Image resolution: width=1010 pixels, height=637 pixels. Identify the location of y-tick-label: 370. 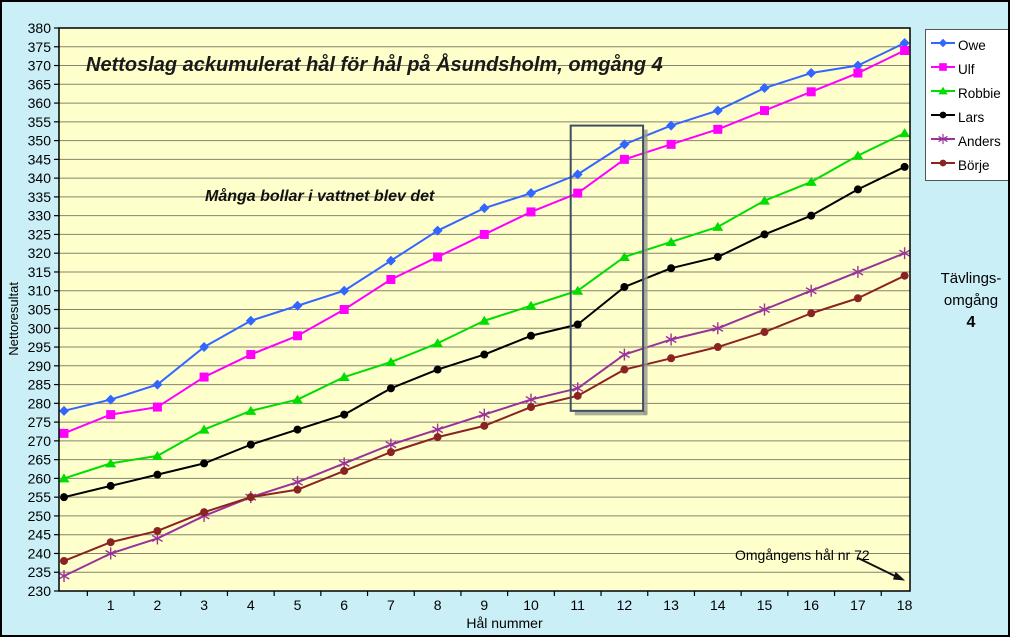
(40, 66).